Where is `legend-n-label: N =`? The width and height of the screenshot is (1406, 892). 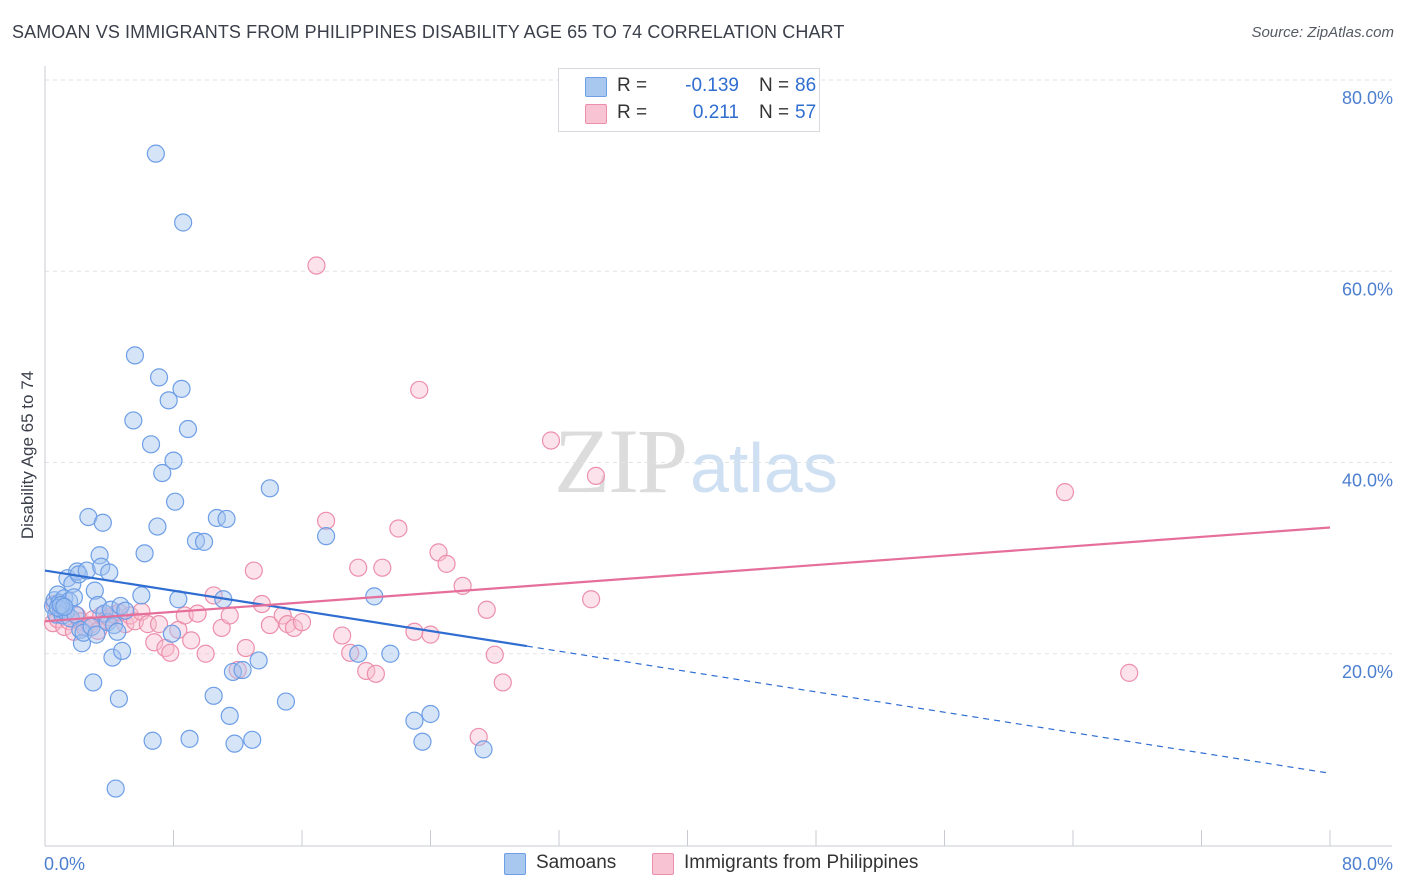 legend-n-label: N = is located at coordinates (774, 112).